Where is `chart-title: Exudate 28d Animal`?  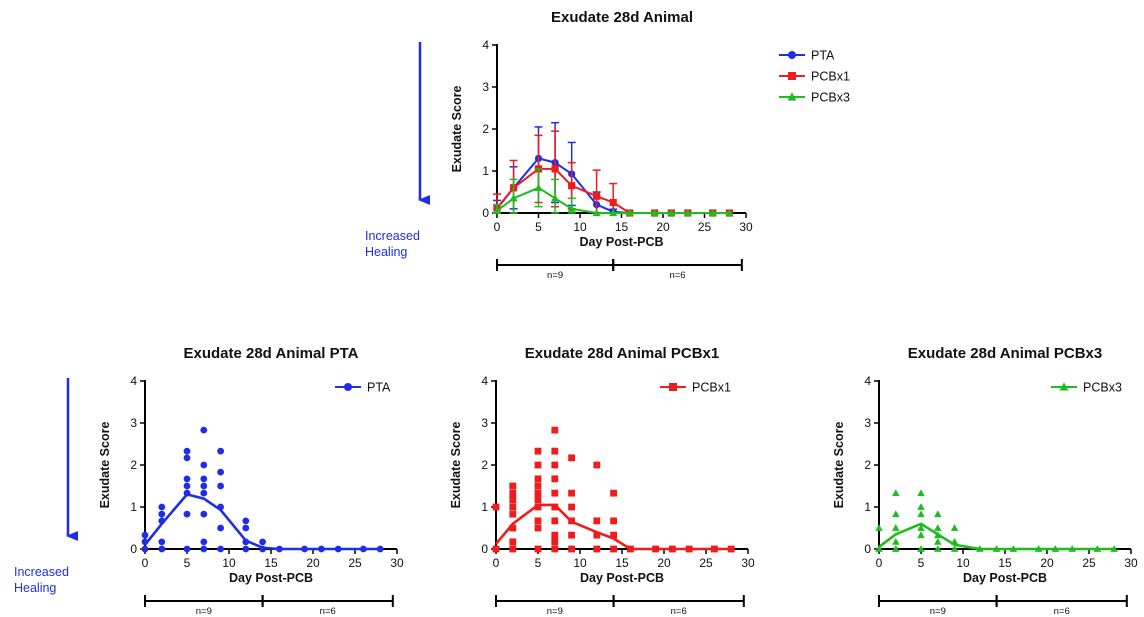
chart-title: Exudate 28d Animal is located at coordinates (622, 17).